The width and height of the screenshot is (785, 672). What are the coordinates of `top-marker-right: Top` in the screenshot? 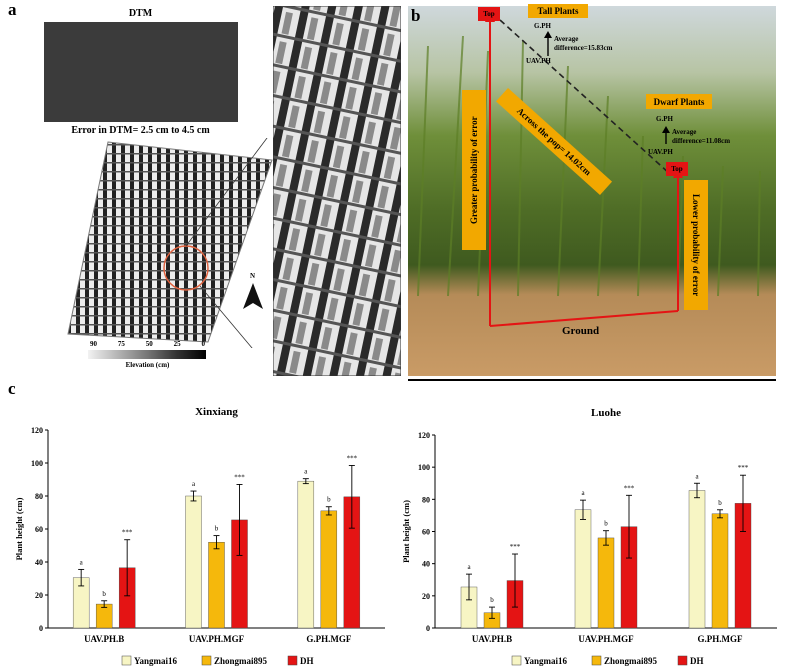 It's located at (677, 169).